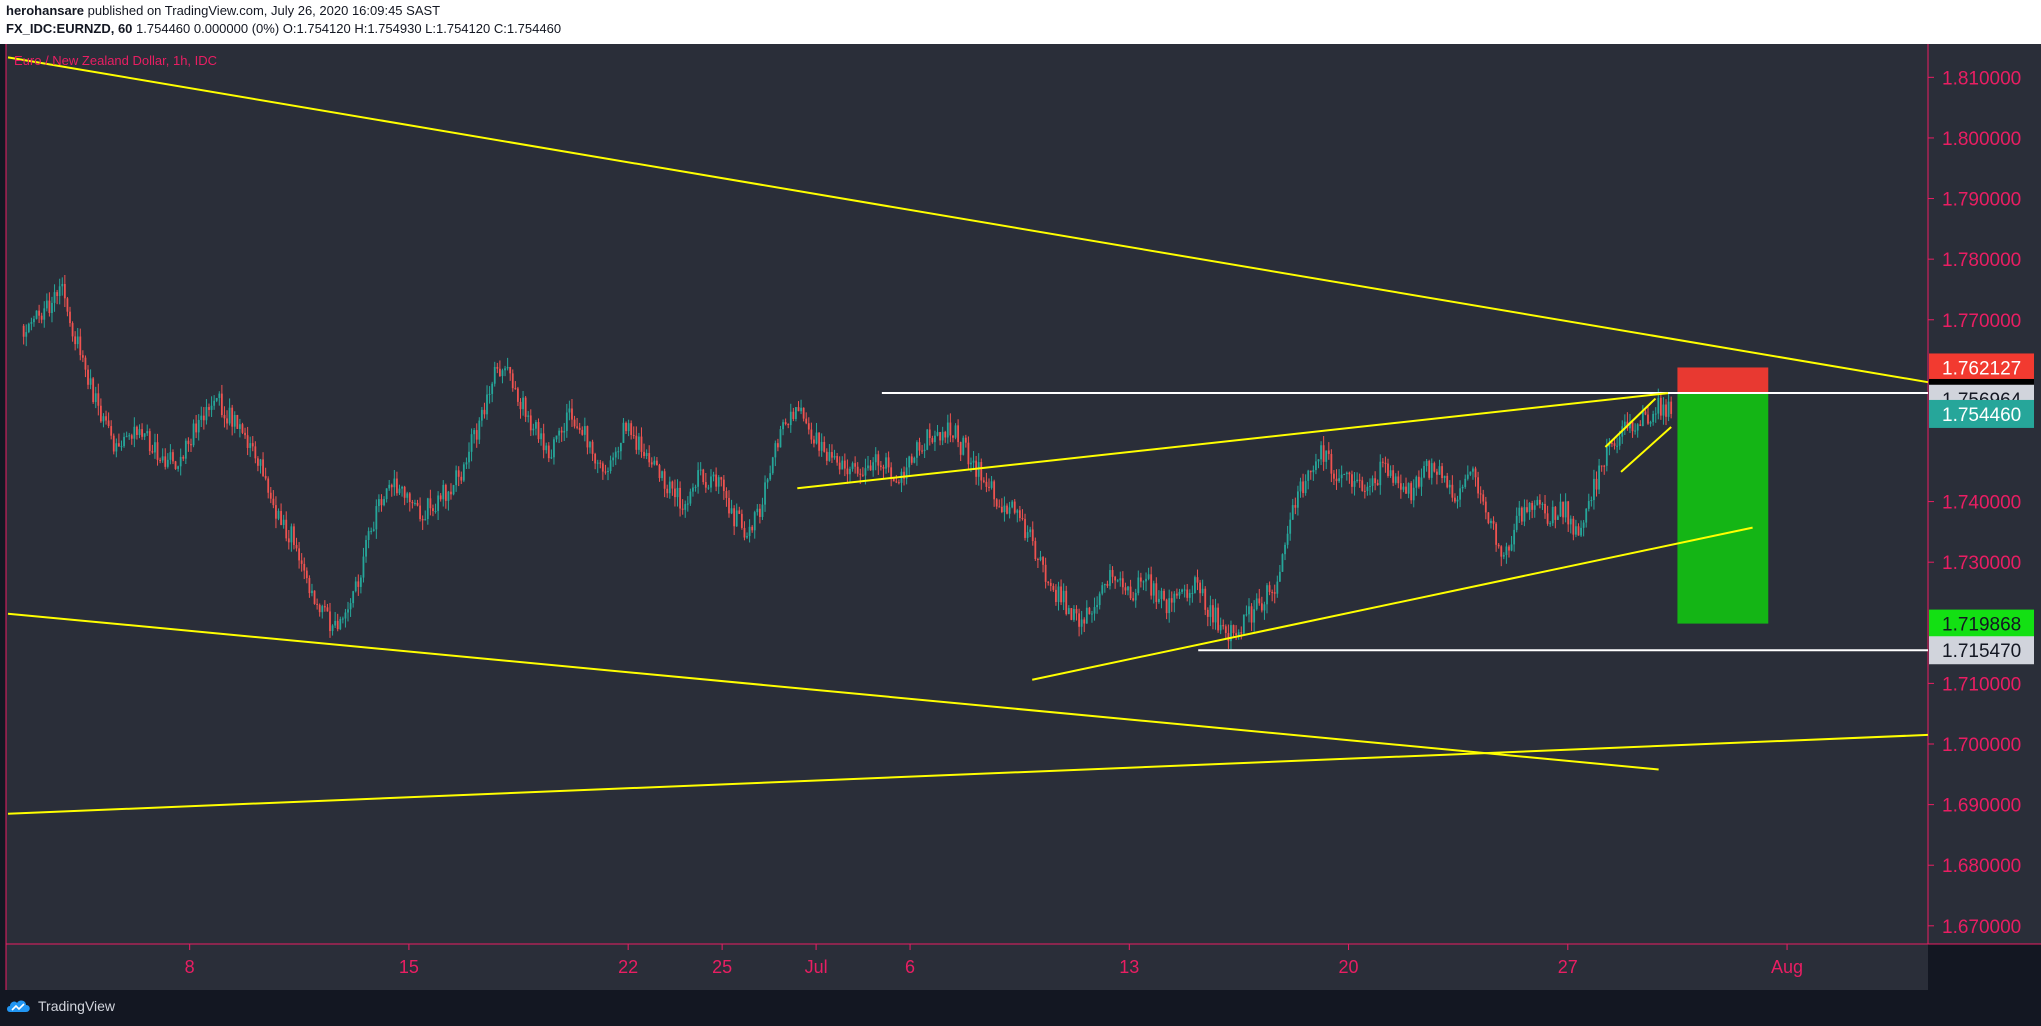 Image resolution: width=2041 pixels, height=1026 pixels. What do you see at coordinates (967, 967) in the screenshot?
I see `time-axis` at bounding box center [967, 967].